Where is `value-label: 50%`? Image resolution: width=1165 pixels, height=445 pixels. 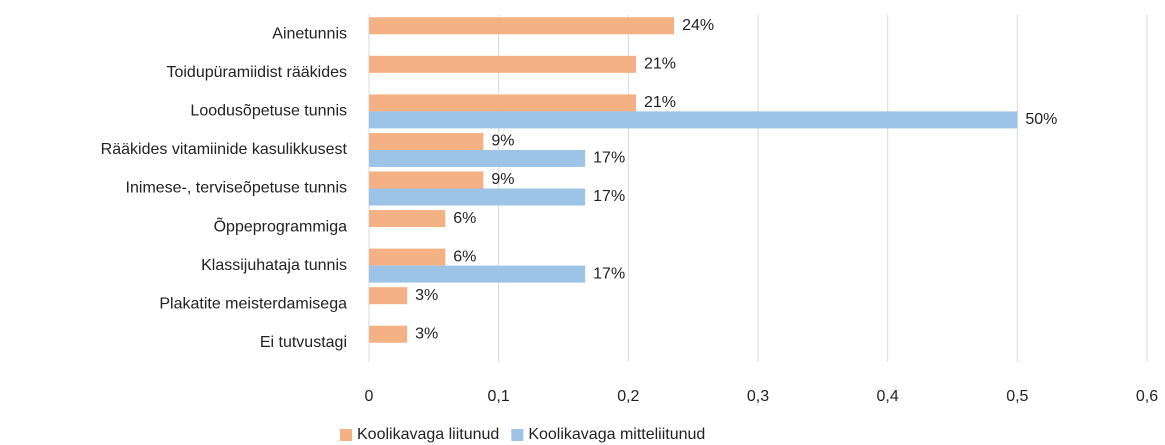
value-label: 50% is located at coordinates (1041, 119).